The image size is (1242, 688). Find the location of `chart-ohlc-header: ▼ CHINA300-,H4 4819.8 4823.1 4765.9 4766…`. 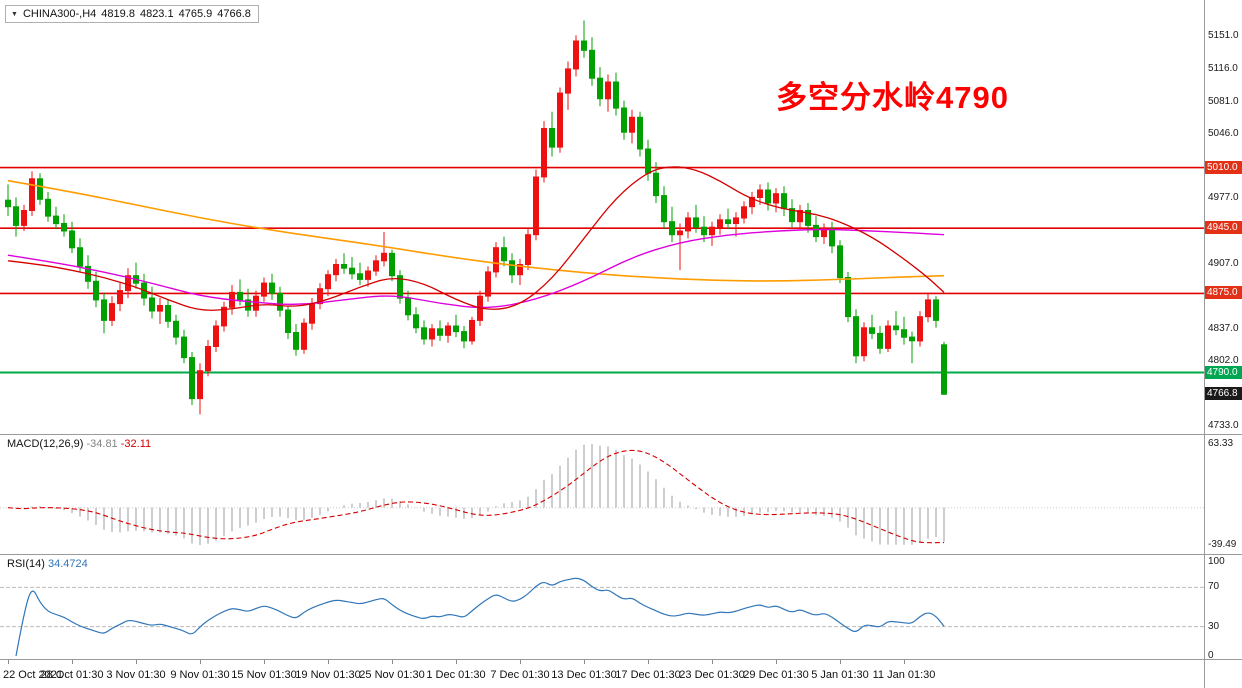

chart-ohlc-header: ▼ CHINA300-,H4 4819.8 4823.1 4765.9 4766… is located at coordinates (132, 14).